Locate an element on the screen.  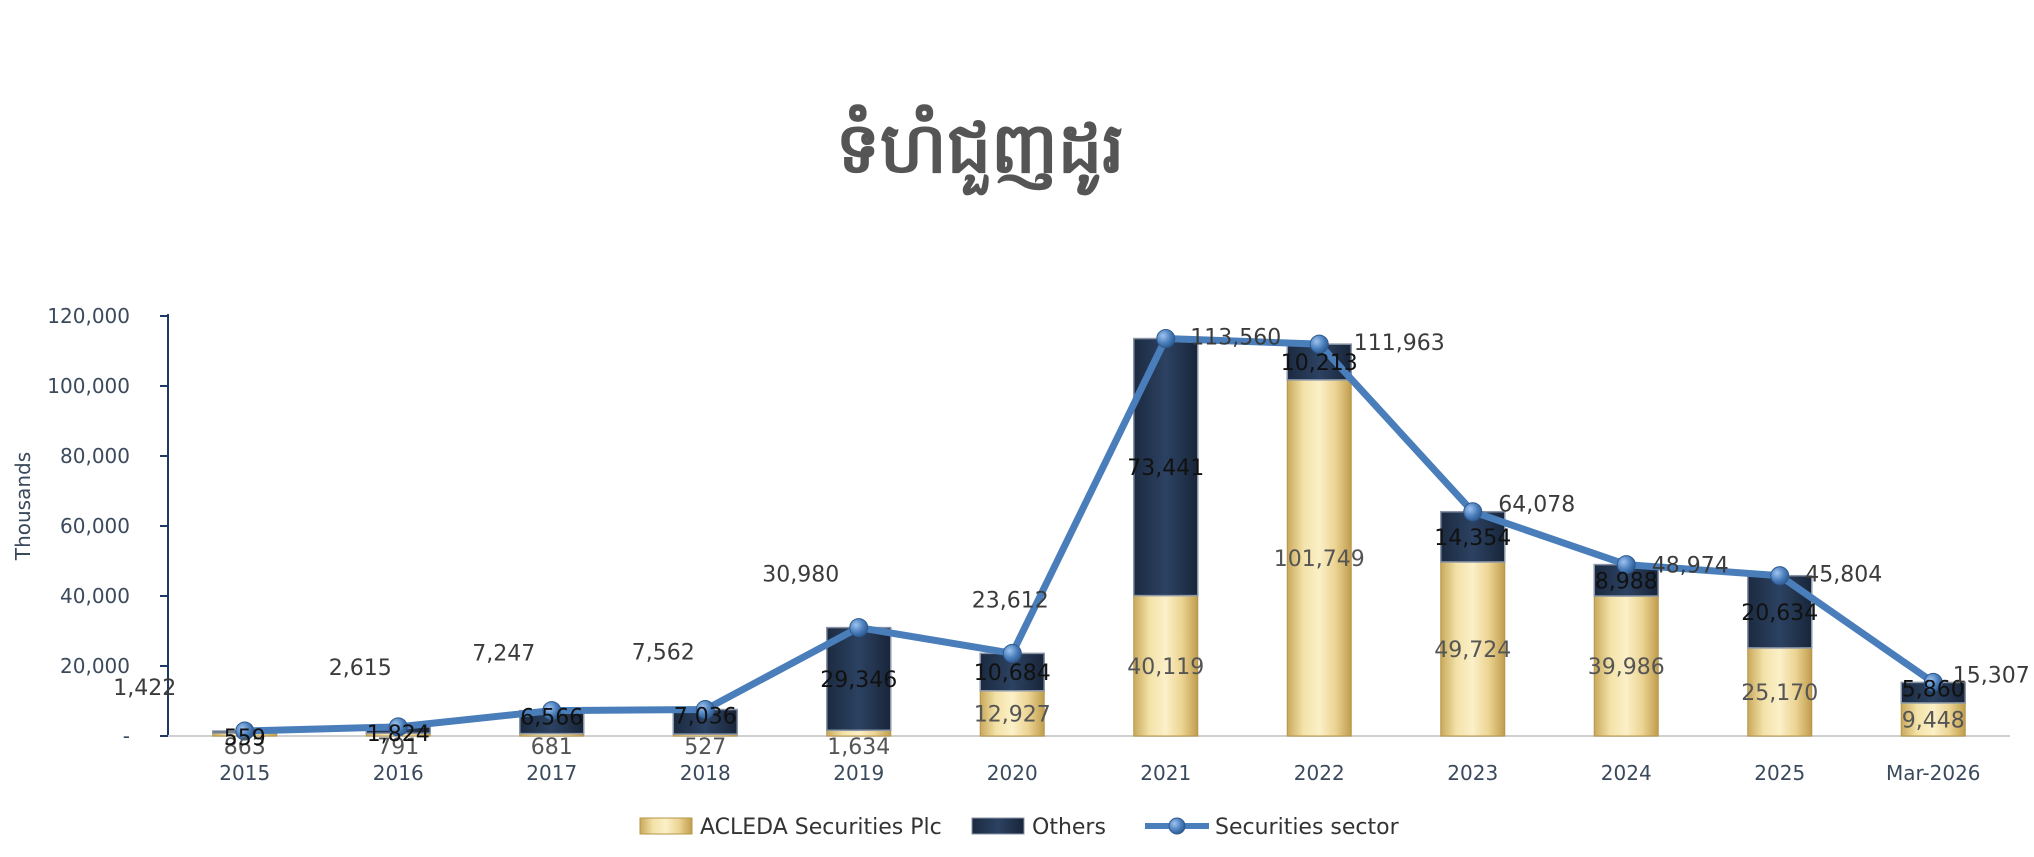
bar-others is located at coordinates (859, 679).